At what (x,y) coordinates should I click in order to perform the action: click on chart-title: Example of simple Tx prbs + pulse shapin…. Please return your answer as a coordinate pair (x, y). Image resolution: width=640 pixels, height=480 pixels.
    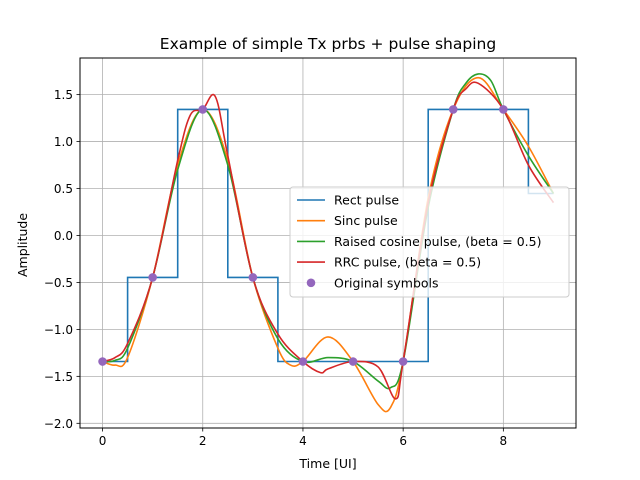
    Looking at the image, I should click on (328, 44).